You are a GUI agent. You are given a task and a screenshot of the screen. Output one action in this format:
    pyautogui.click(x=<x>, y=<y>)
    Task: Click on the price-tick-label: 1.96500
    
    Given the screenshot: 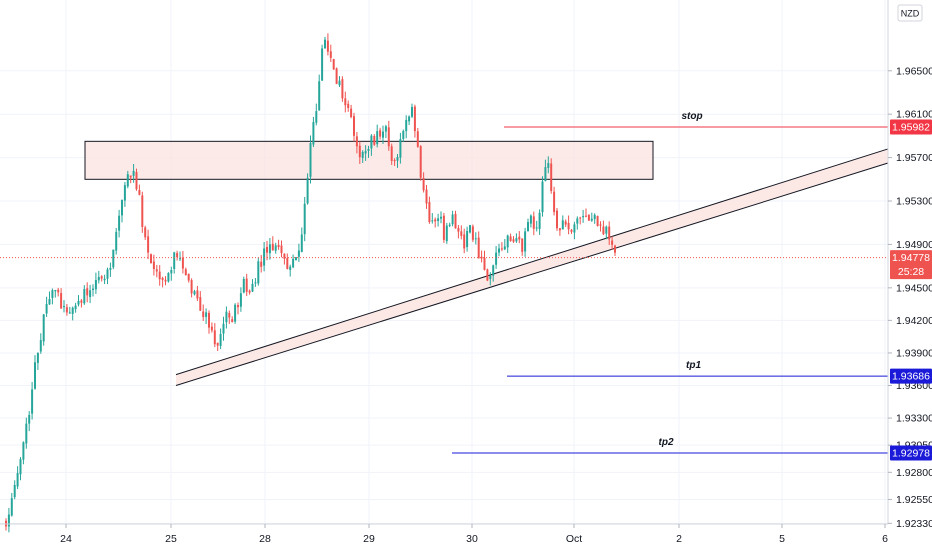 What is the action you would take?
    pyautogui.click(x=914, y=71)
    